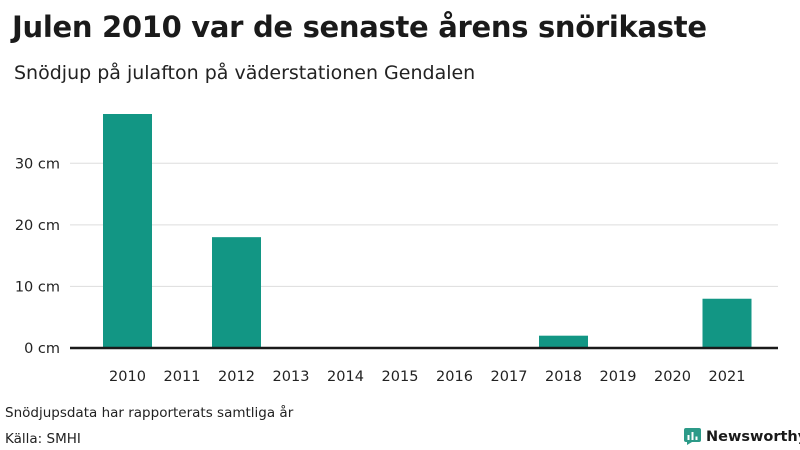  I want to click on x-tick-label: 2012, so click(236, 377).